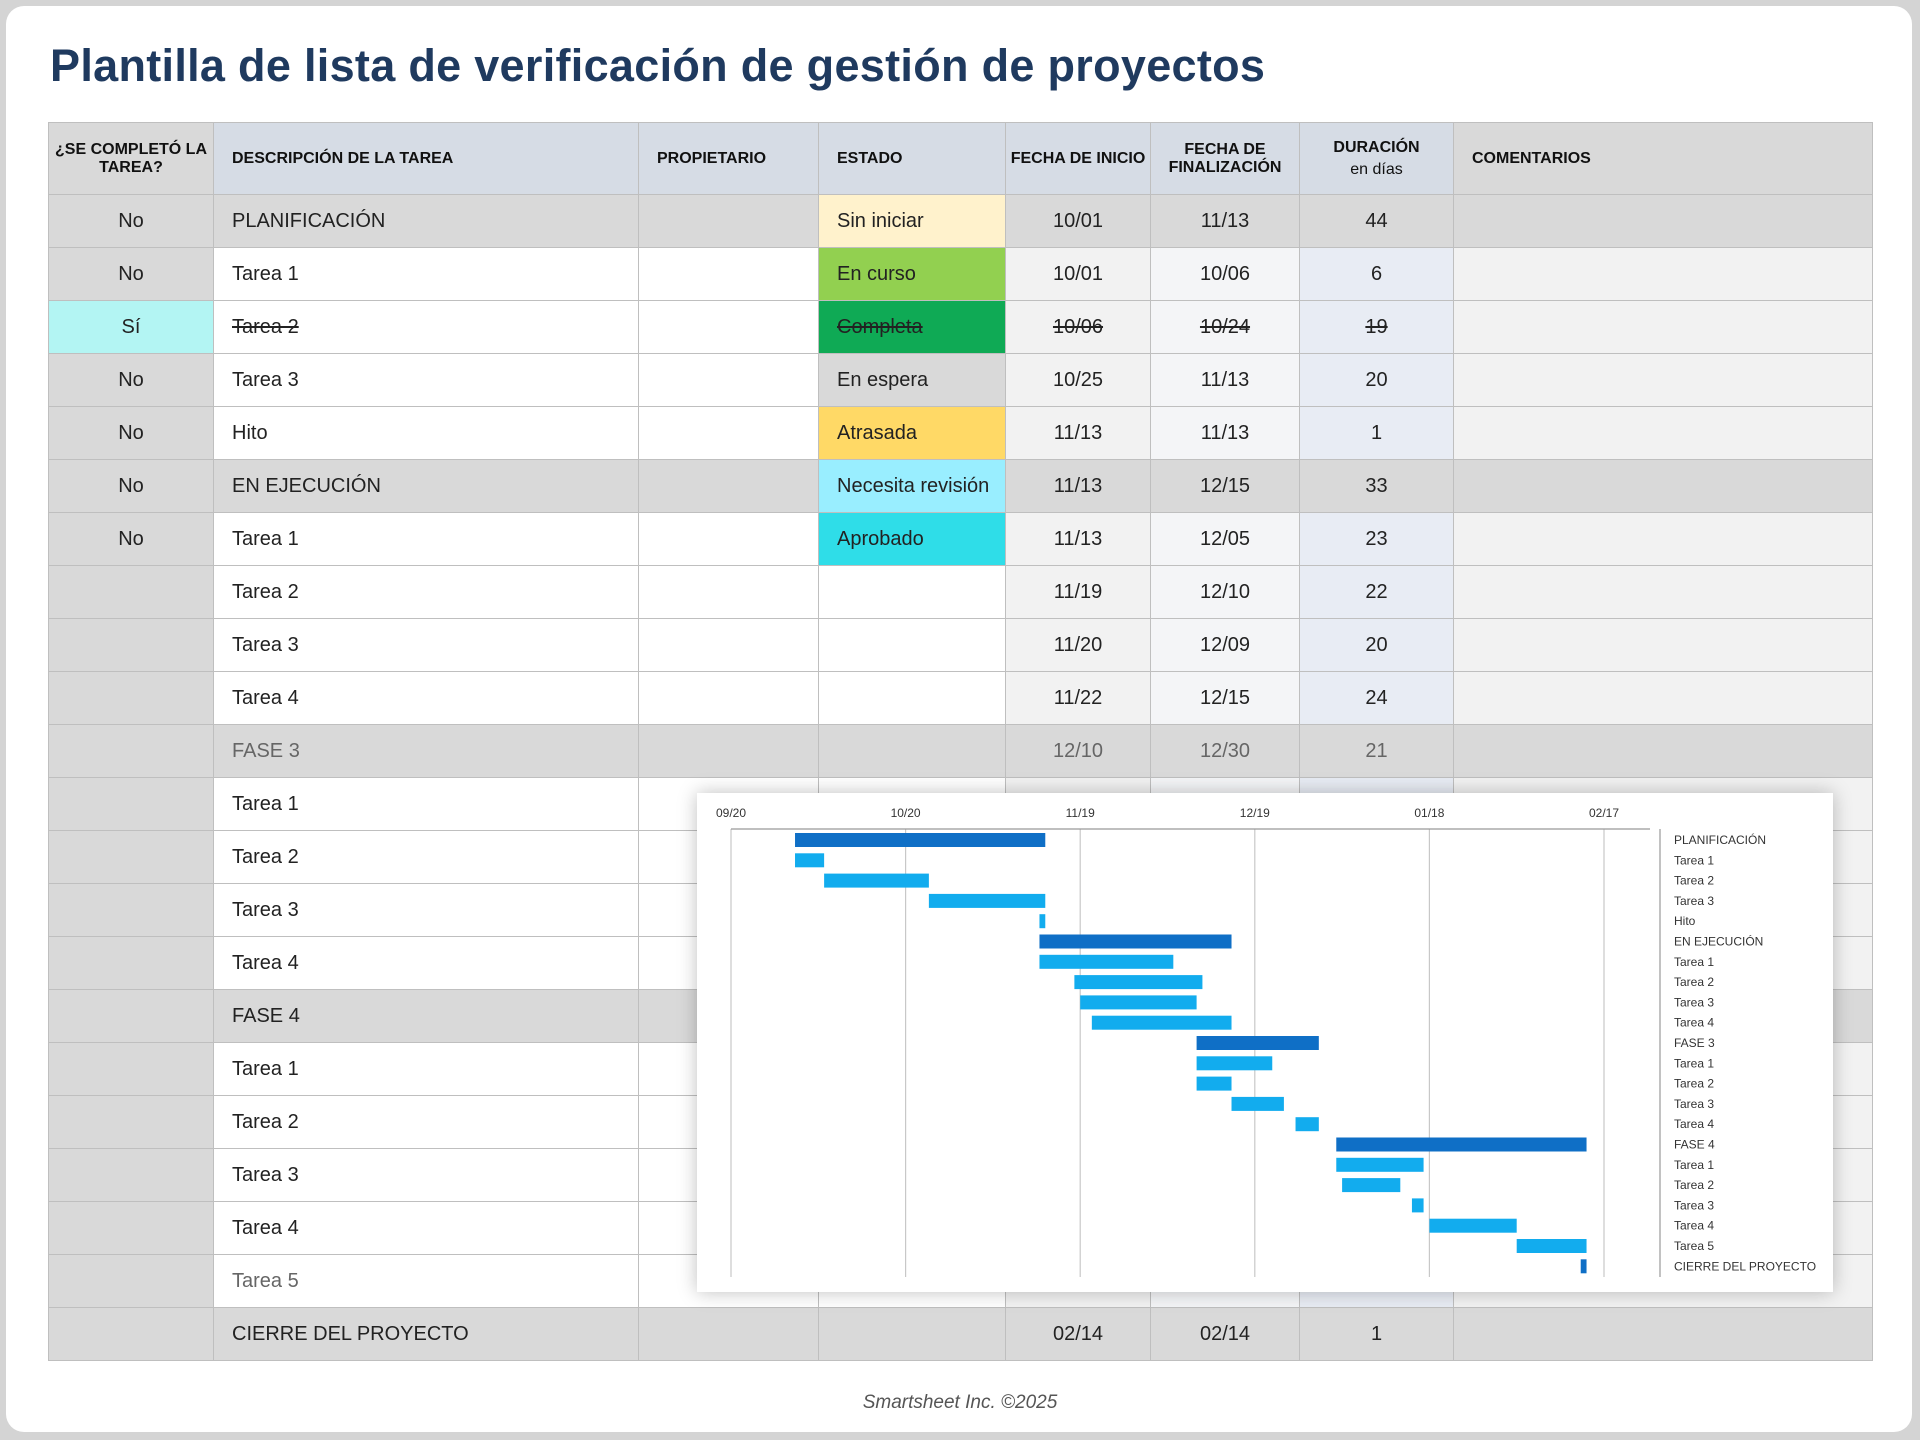 This screenshot has height=1440, width=1920. I want to click on duration-cell: 22, so click(1376, 592).